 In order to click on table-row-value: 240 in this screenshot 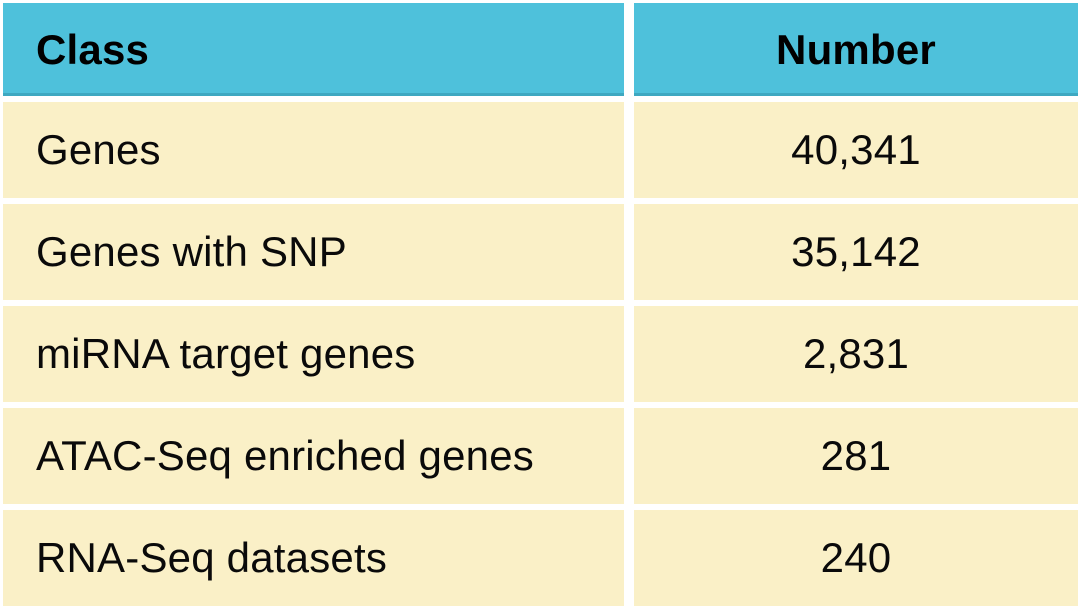, I will do `click(856, 558)`.